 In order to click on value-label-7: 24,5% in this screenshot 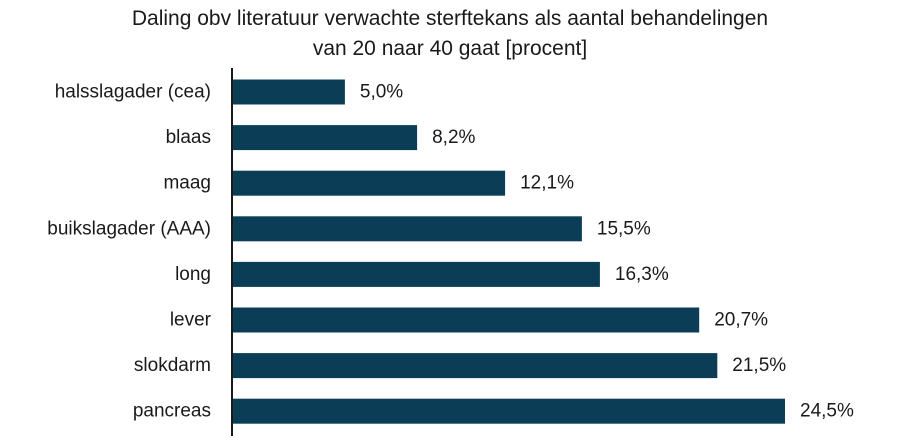, I will do `click(827, 411)`.